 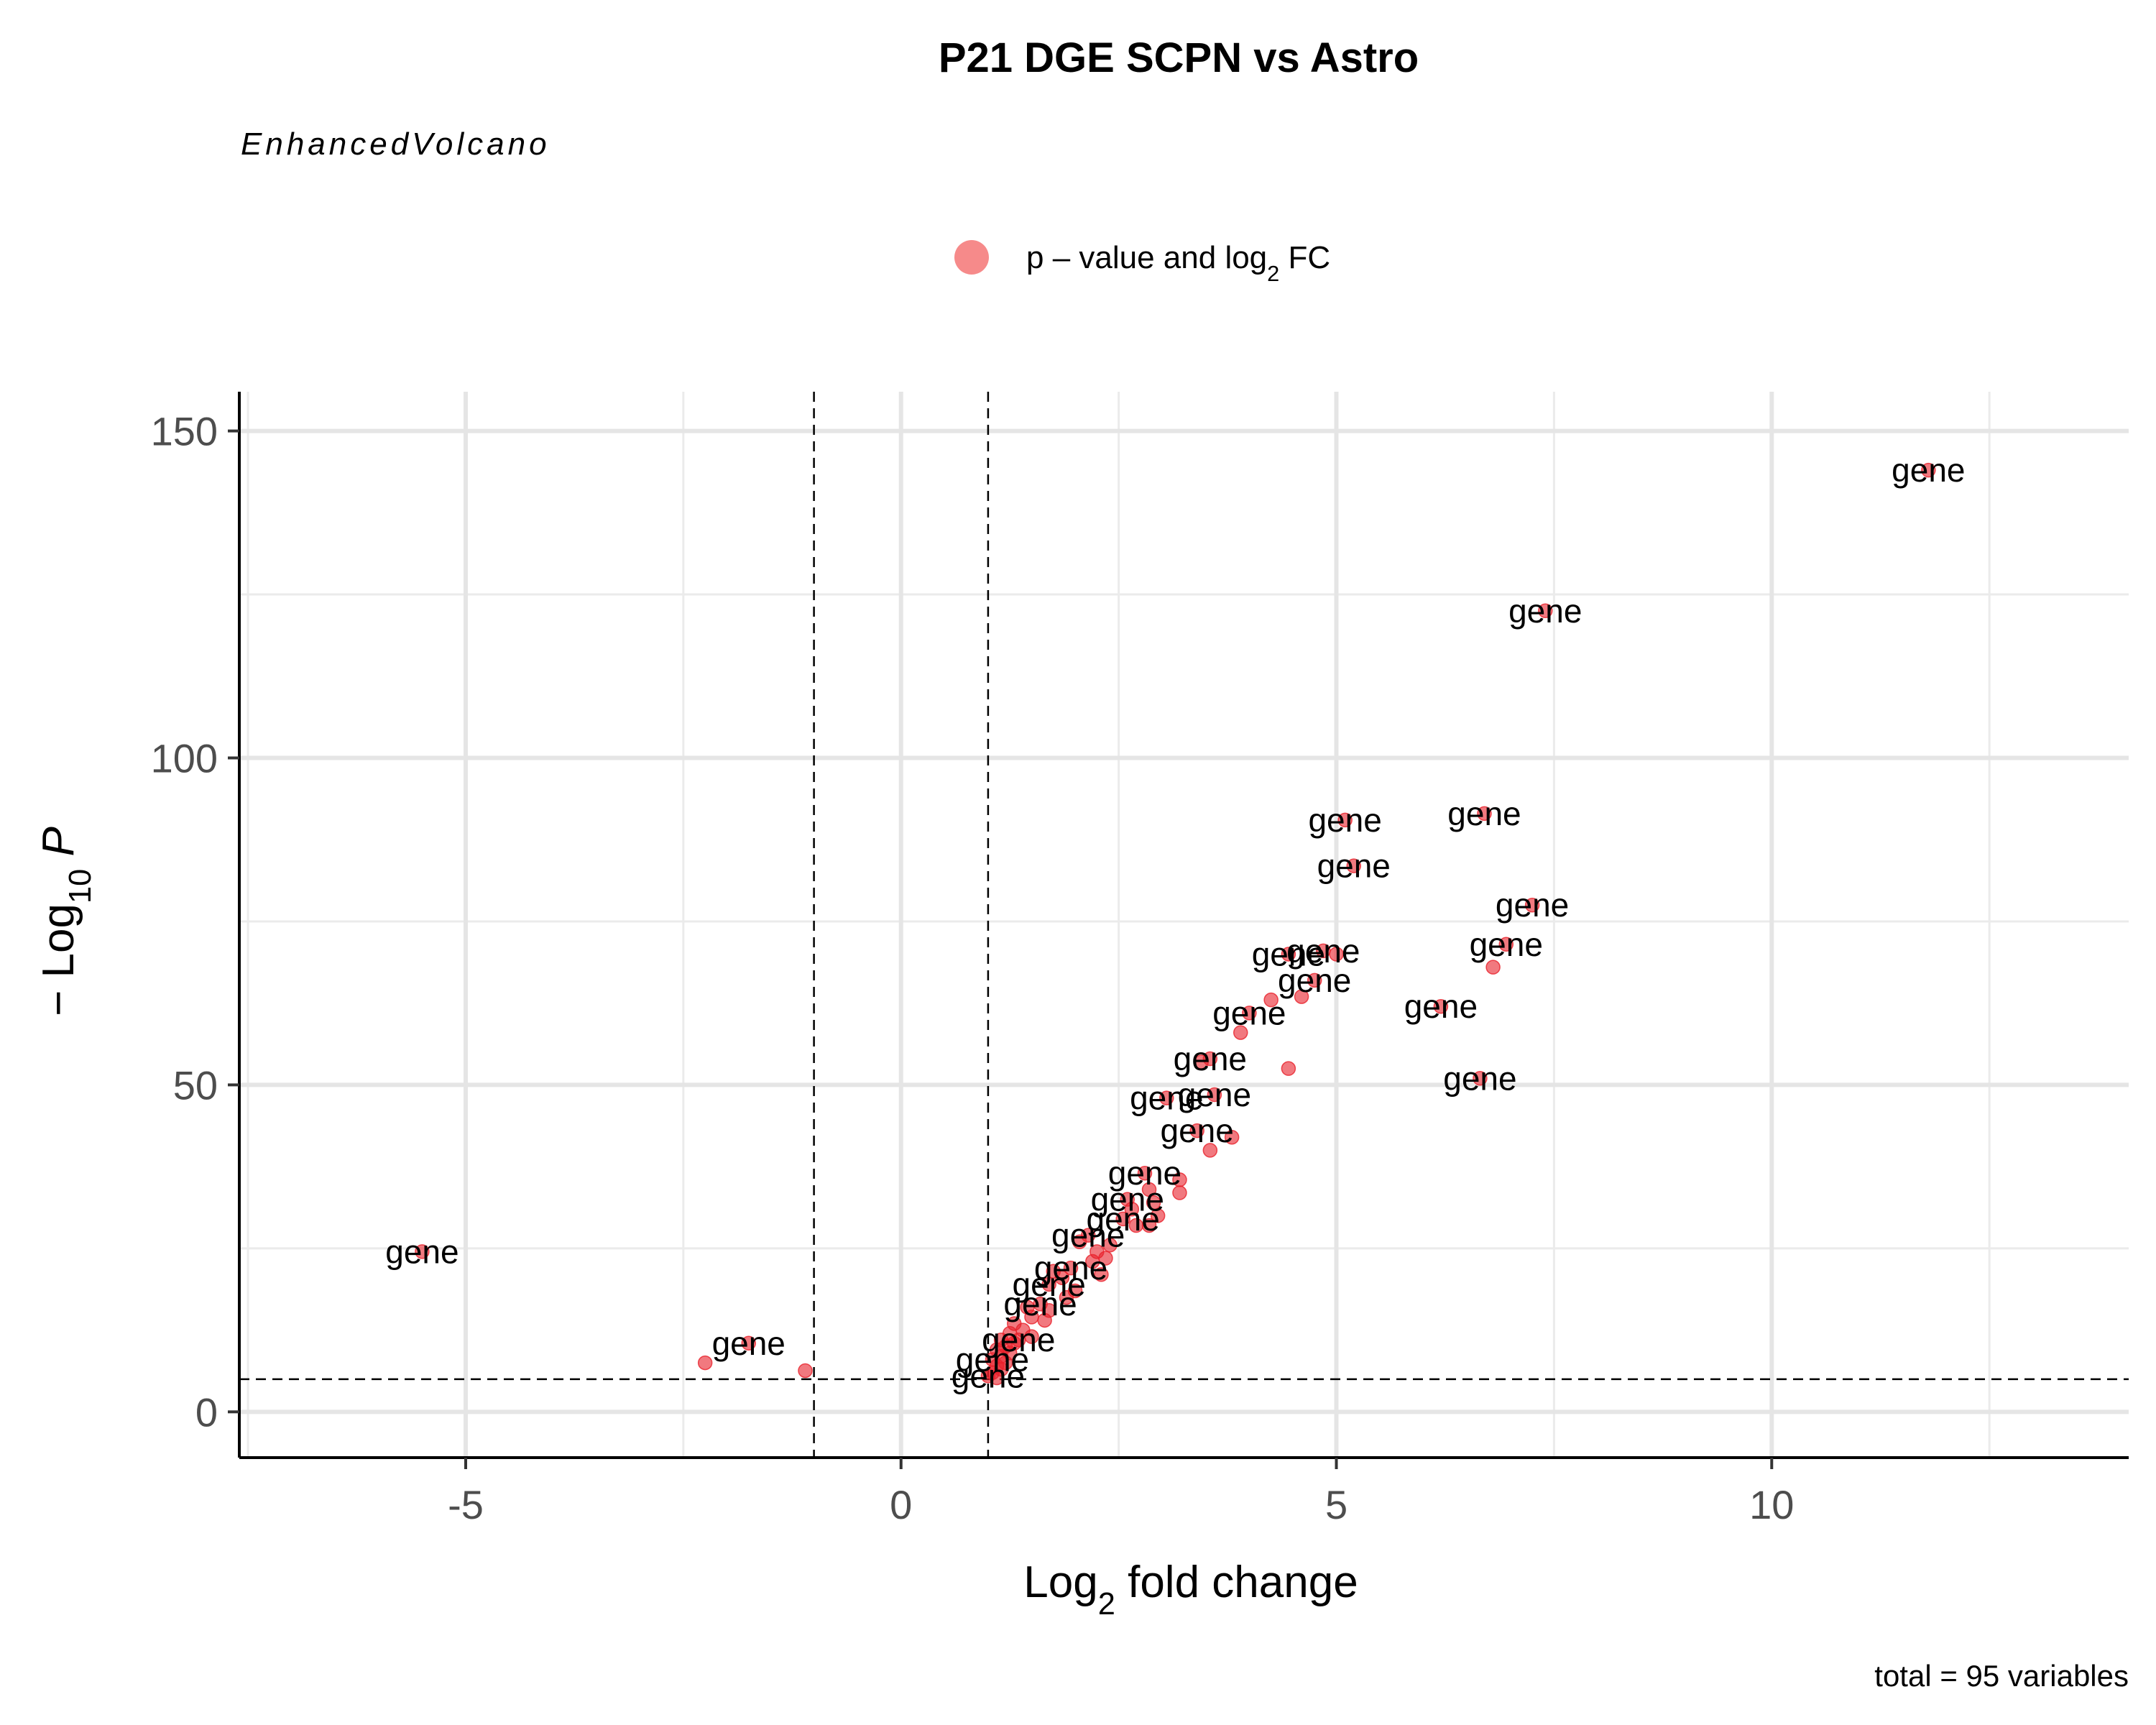 What do you see at coordinates (1190, 1590) in the screenshot?
I see `x-axis-label: Log2 fold change` at bounding box center [1190, 1590].